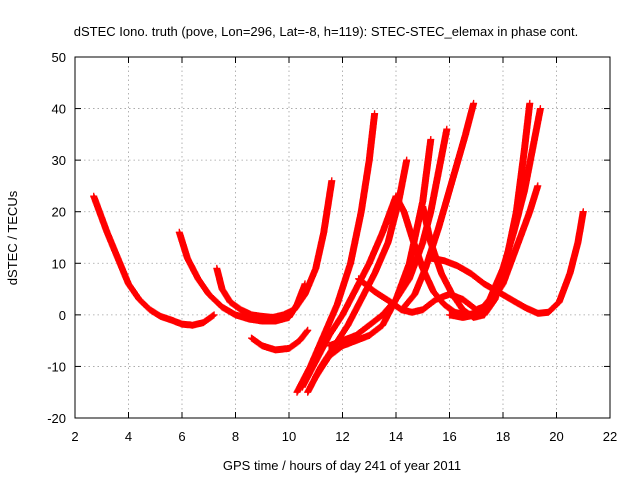 This screenshot has height=480, width=640. What do you see at coordinates (59, 263) in the screenshot?
I see `y-tick-label: 10` at bounding box center [59, 263].